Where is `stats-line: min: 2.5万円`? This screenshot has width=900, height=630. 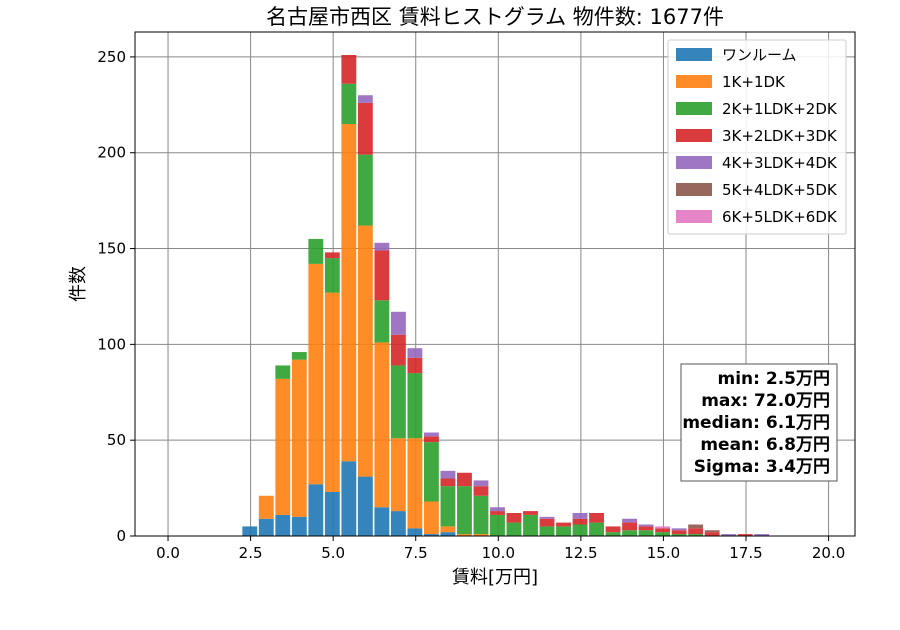
stats-line: min: 2.5万円 is located at coordinates (774, 379).